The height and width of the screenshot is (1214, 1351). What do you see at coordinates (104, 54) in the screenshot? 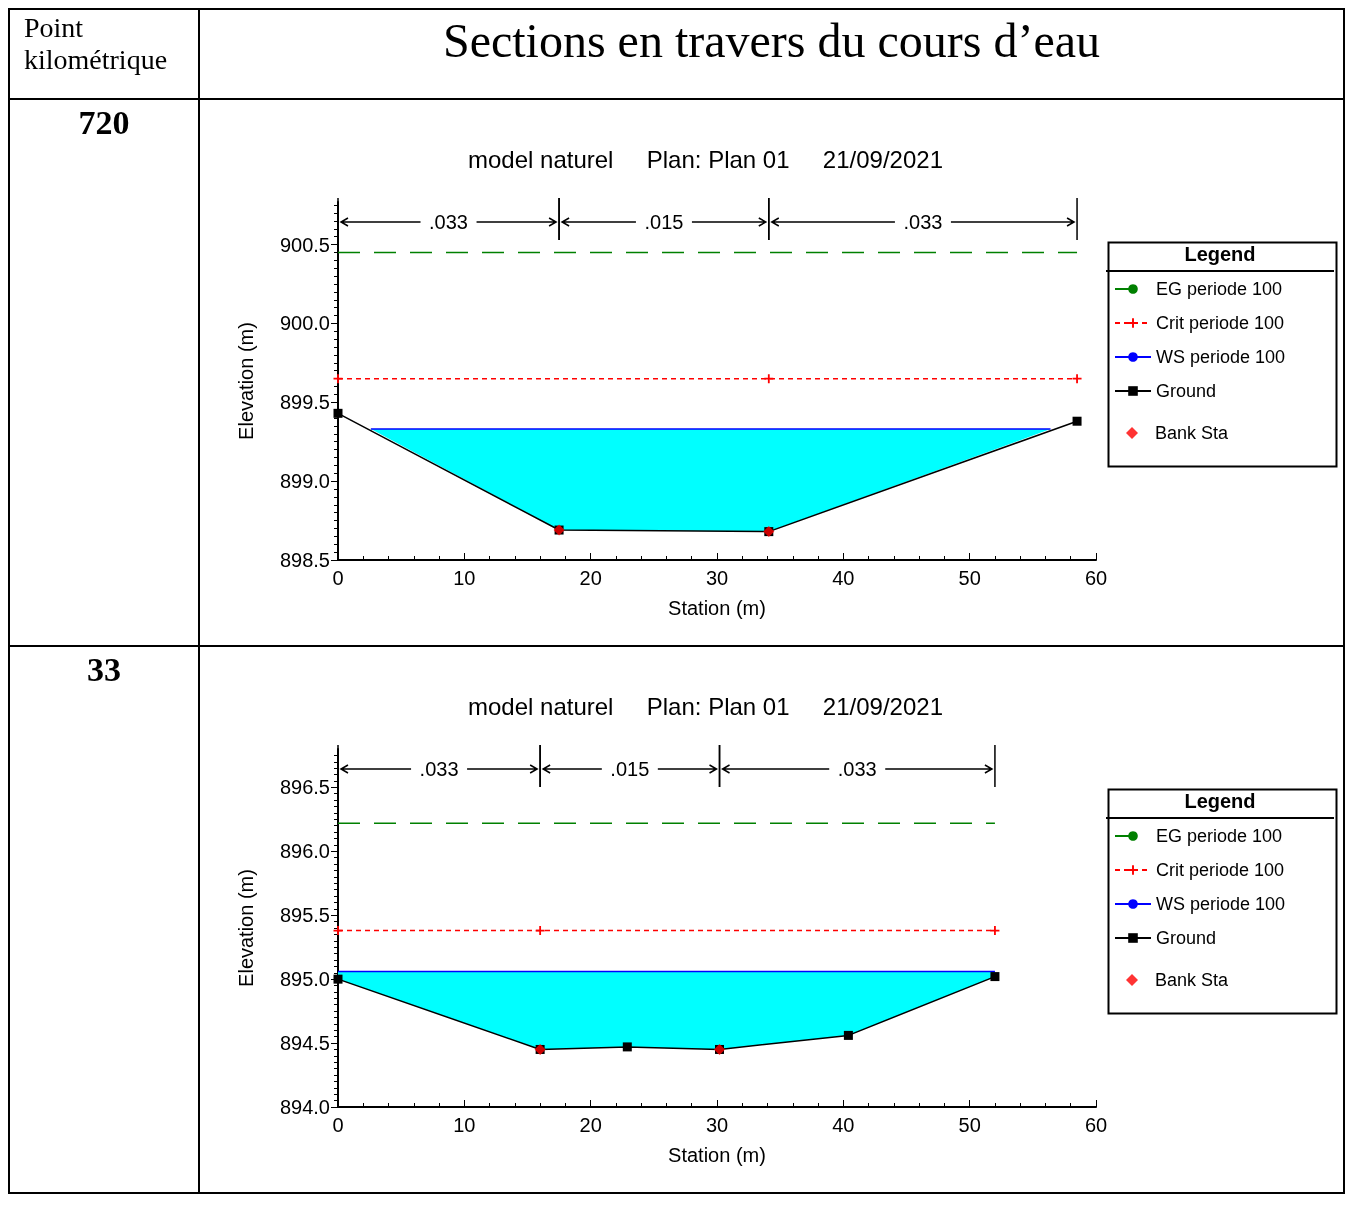
I see `text: Point kilométrique` at bounding box center [104, 54].